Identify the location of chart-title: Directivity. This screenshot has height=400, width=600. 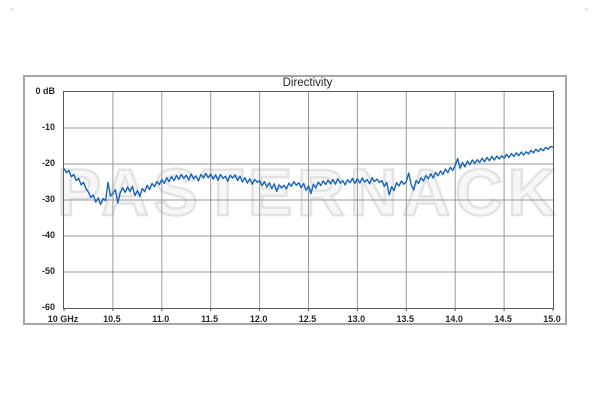
(307, 83).